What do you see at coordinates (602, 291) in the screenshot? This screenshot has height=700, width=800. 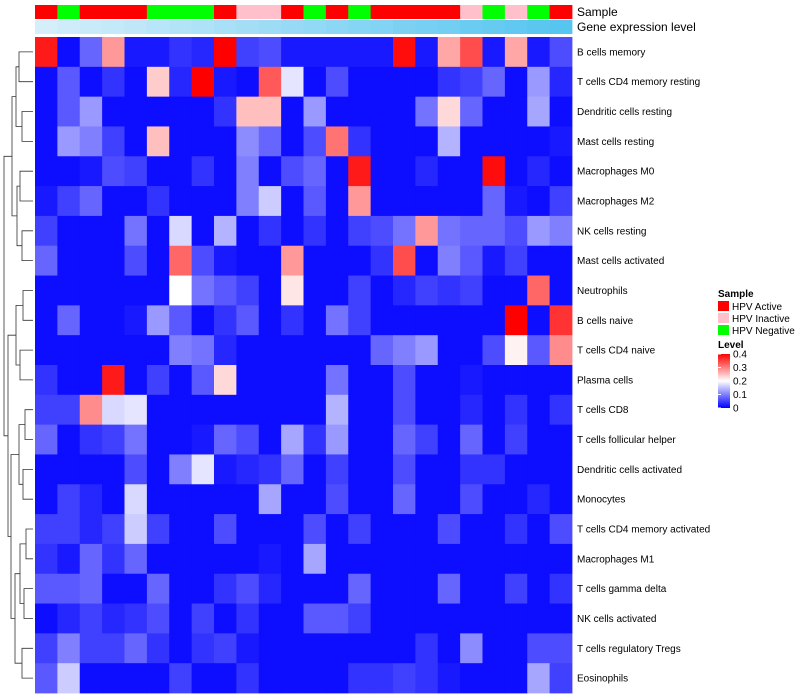 I see `row-label: Neutrophils` at bounding box center [602, 291].